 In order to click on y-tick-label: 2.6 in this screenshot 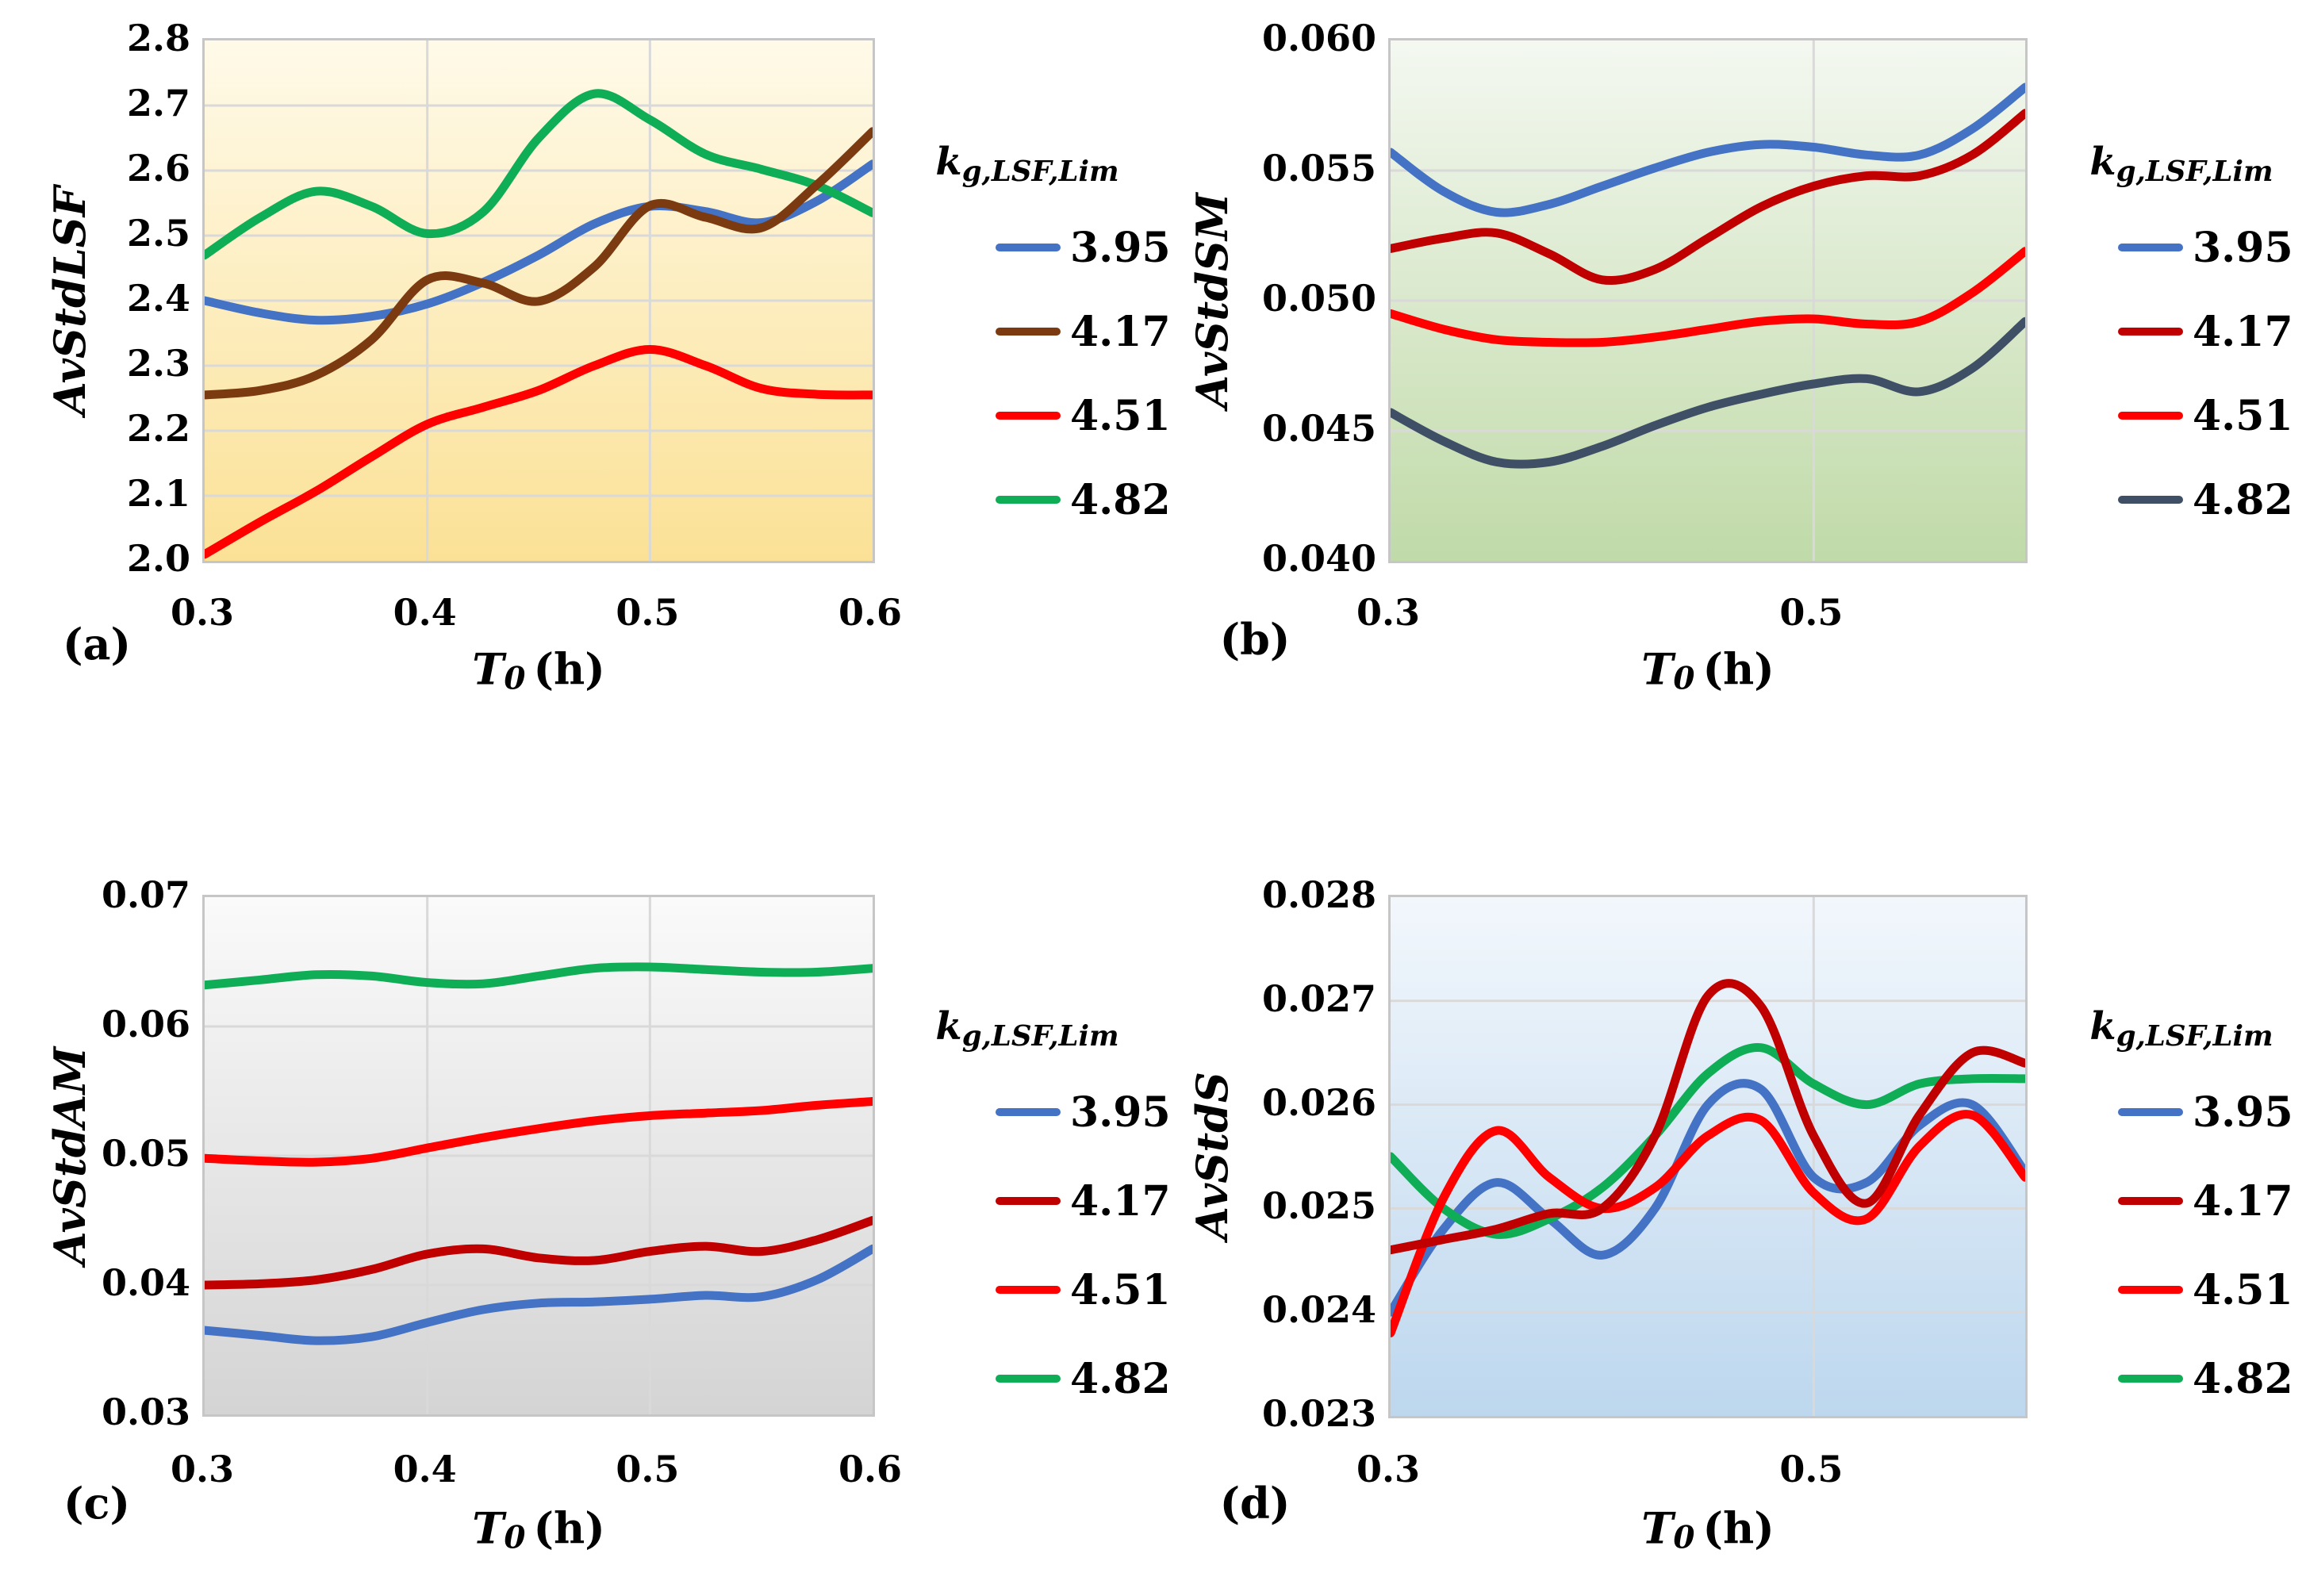, I will do `click(158, 168)`.